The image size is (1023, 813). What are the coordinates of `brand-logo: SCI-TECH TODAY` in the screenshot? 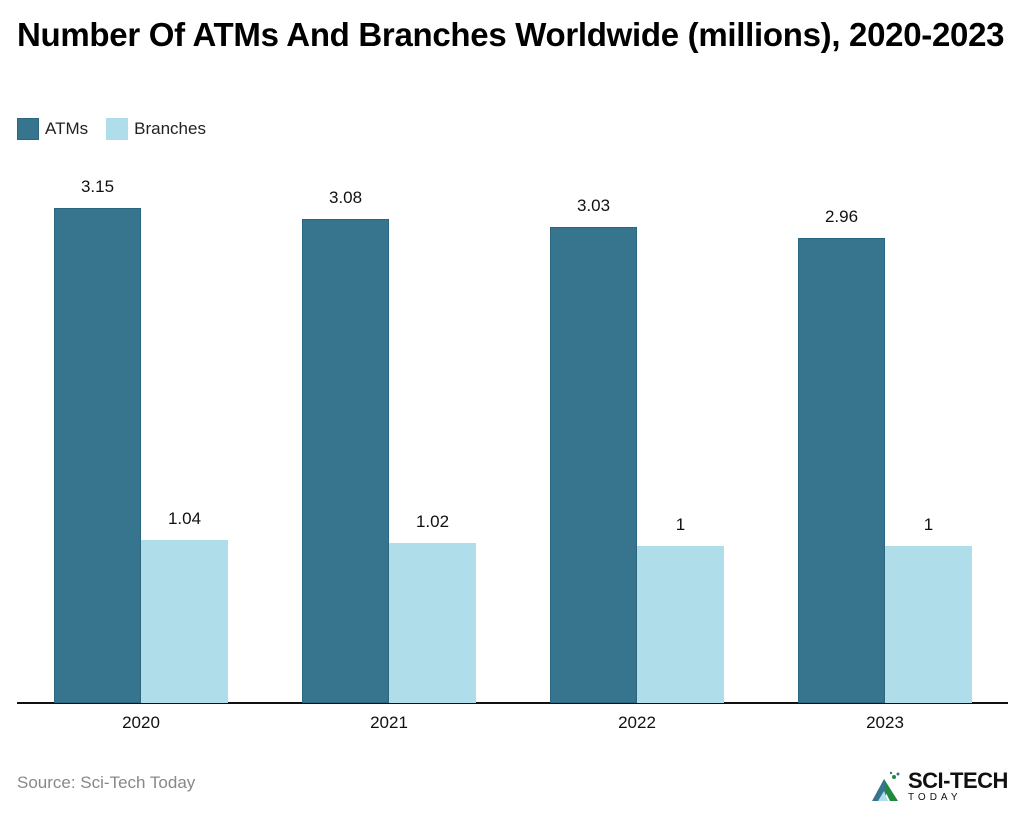 It's located at (939, 786).